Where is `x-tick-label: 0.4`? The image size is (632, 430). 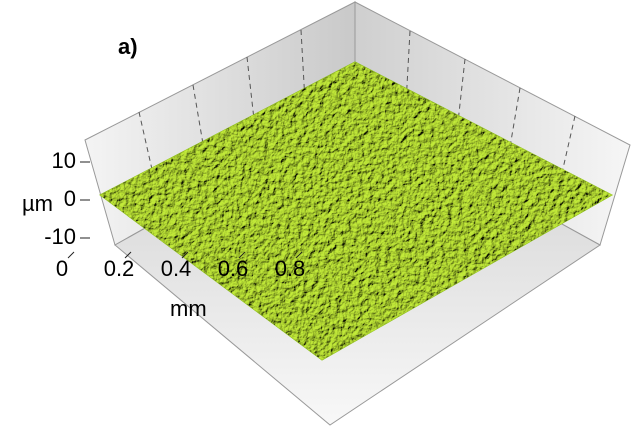
x-tick-label: 0.4 is located at coordinates (176, 268).